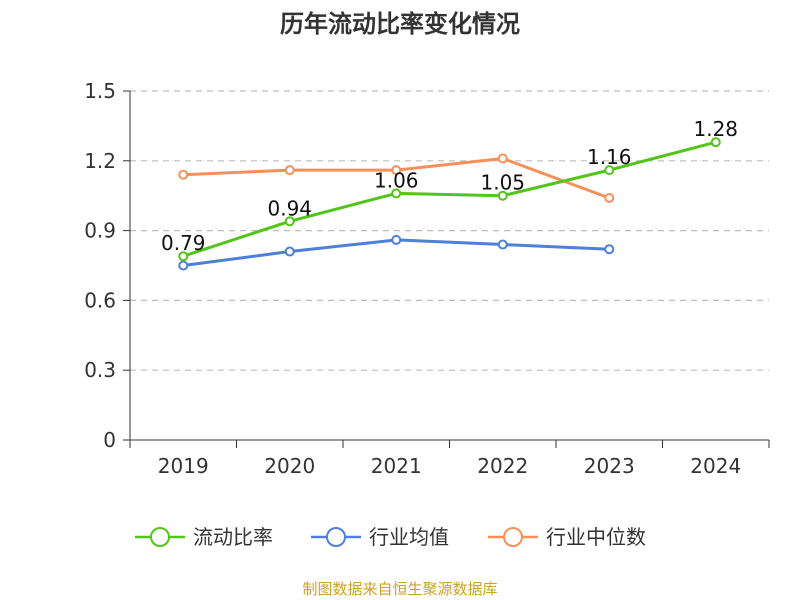 This screenshot has height=600, width=800. I want to click on x-tick-label: 2020, so click(289, 466).